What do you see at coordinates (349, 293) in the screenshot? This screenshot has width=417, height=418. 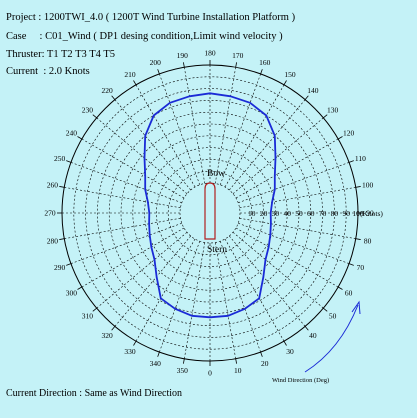 I see `angle-label-60: 60` at bounding box center [349, 293].